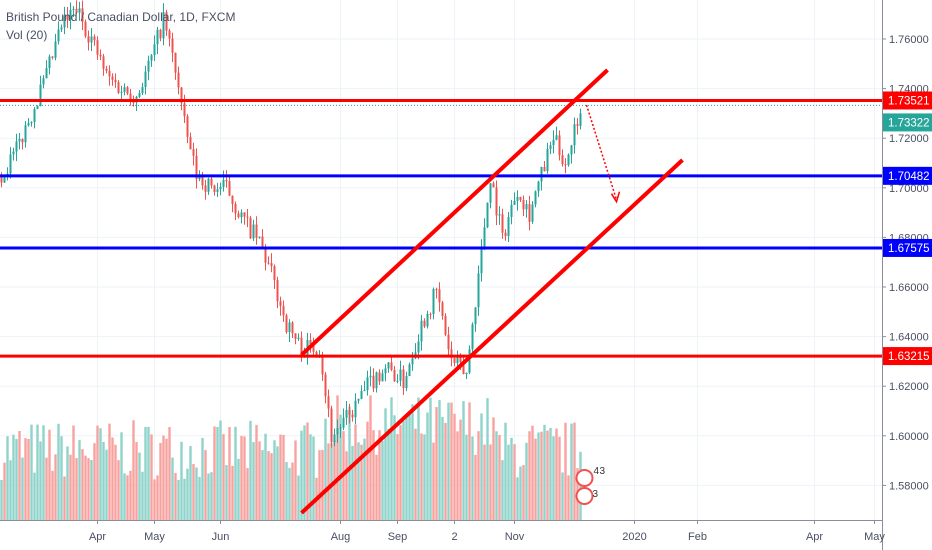 This screenshot has height=550, width=932. I want to click on price-tick-label: 1.76000, so click(909, 40).